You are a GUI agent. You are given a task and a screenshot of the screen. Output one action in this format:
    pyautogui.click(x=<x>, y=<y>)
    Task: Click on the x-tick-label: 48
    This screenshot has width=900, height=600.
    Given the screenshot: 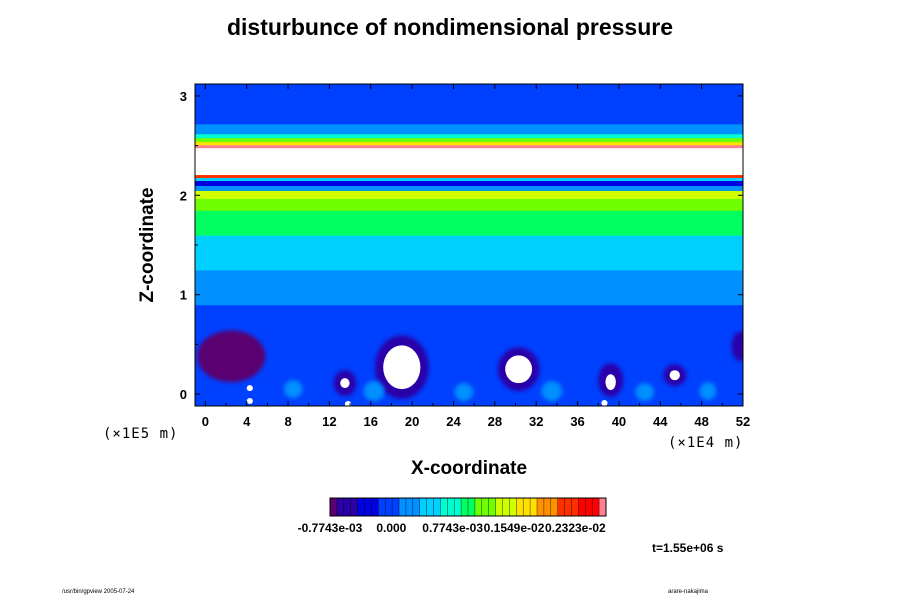 What is the action you would take?
    pyautogui.click(x=701, y=421)
    